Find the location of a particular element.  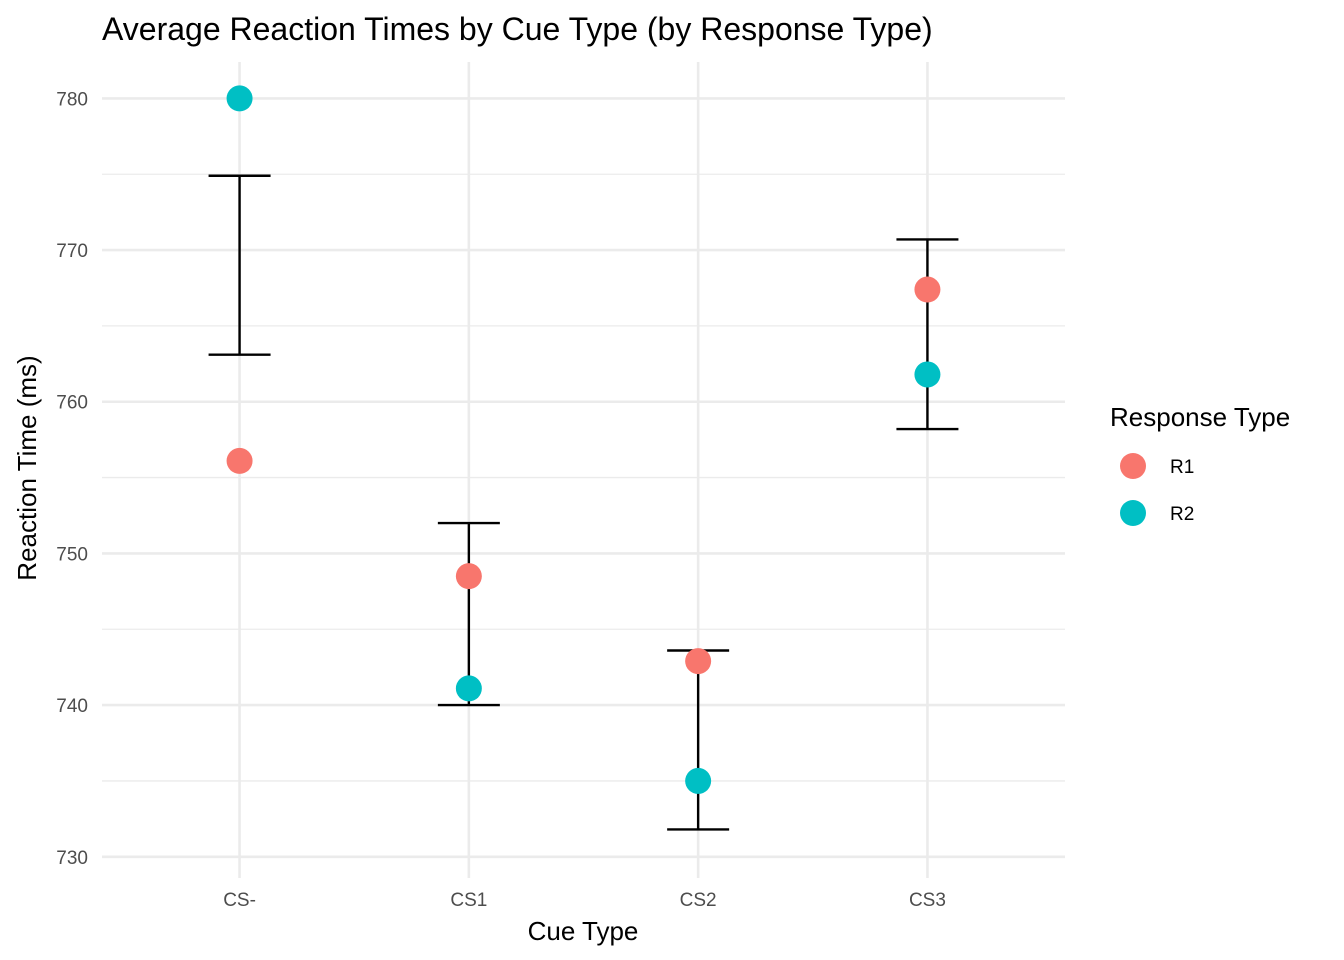

legend-title: Response Type is located at coordinates (1200, 417).